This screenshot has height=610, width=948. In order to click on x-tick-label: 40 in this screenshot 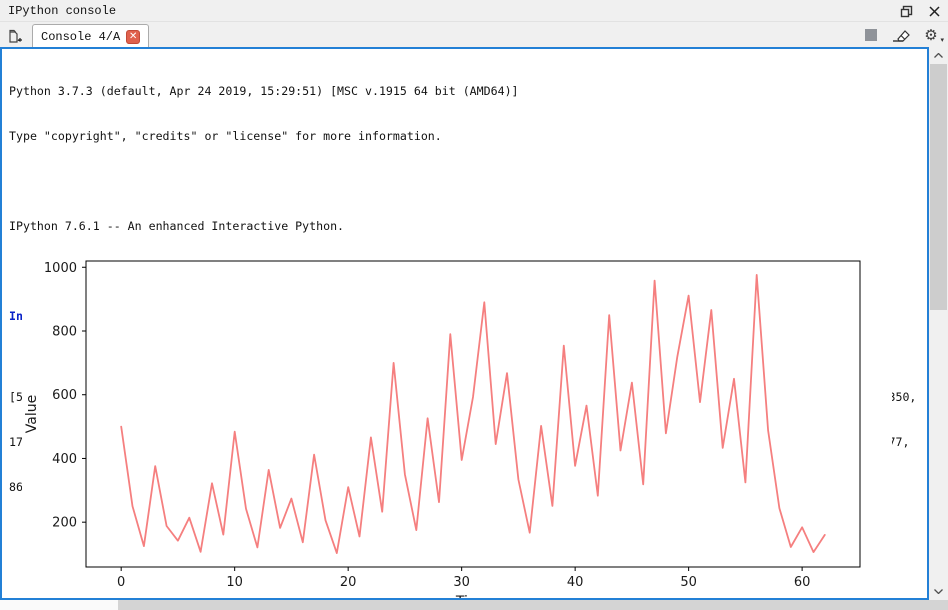, I will do `click(575, 582)`.